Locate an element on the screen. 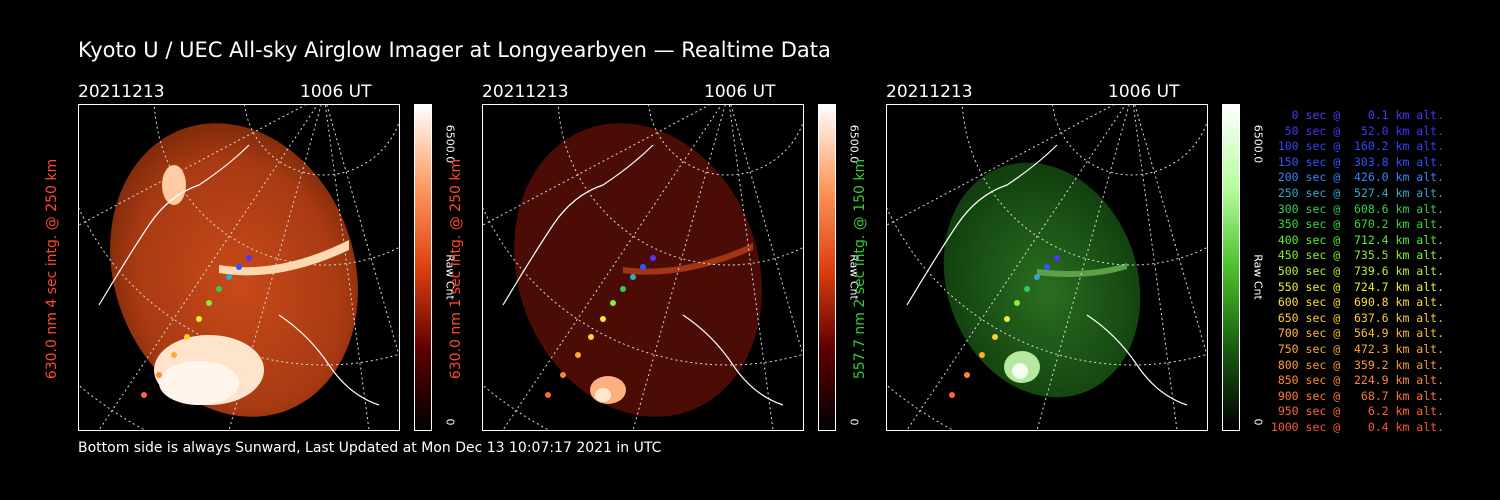 This screenshot has height=500, width=1500. panel-ylabel: 630.0 nm 1 sec intg. @ 250 km is located at coordinates (456, 268).